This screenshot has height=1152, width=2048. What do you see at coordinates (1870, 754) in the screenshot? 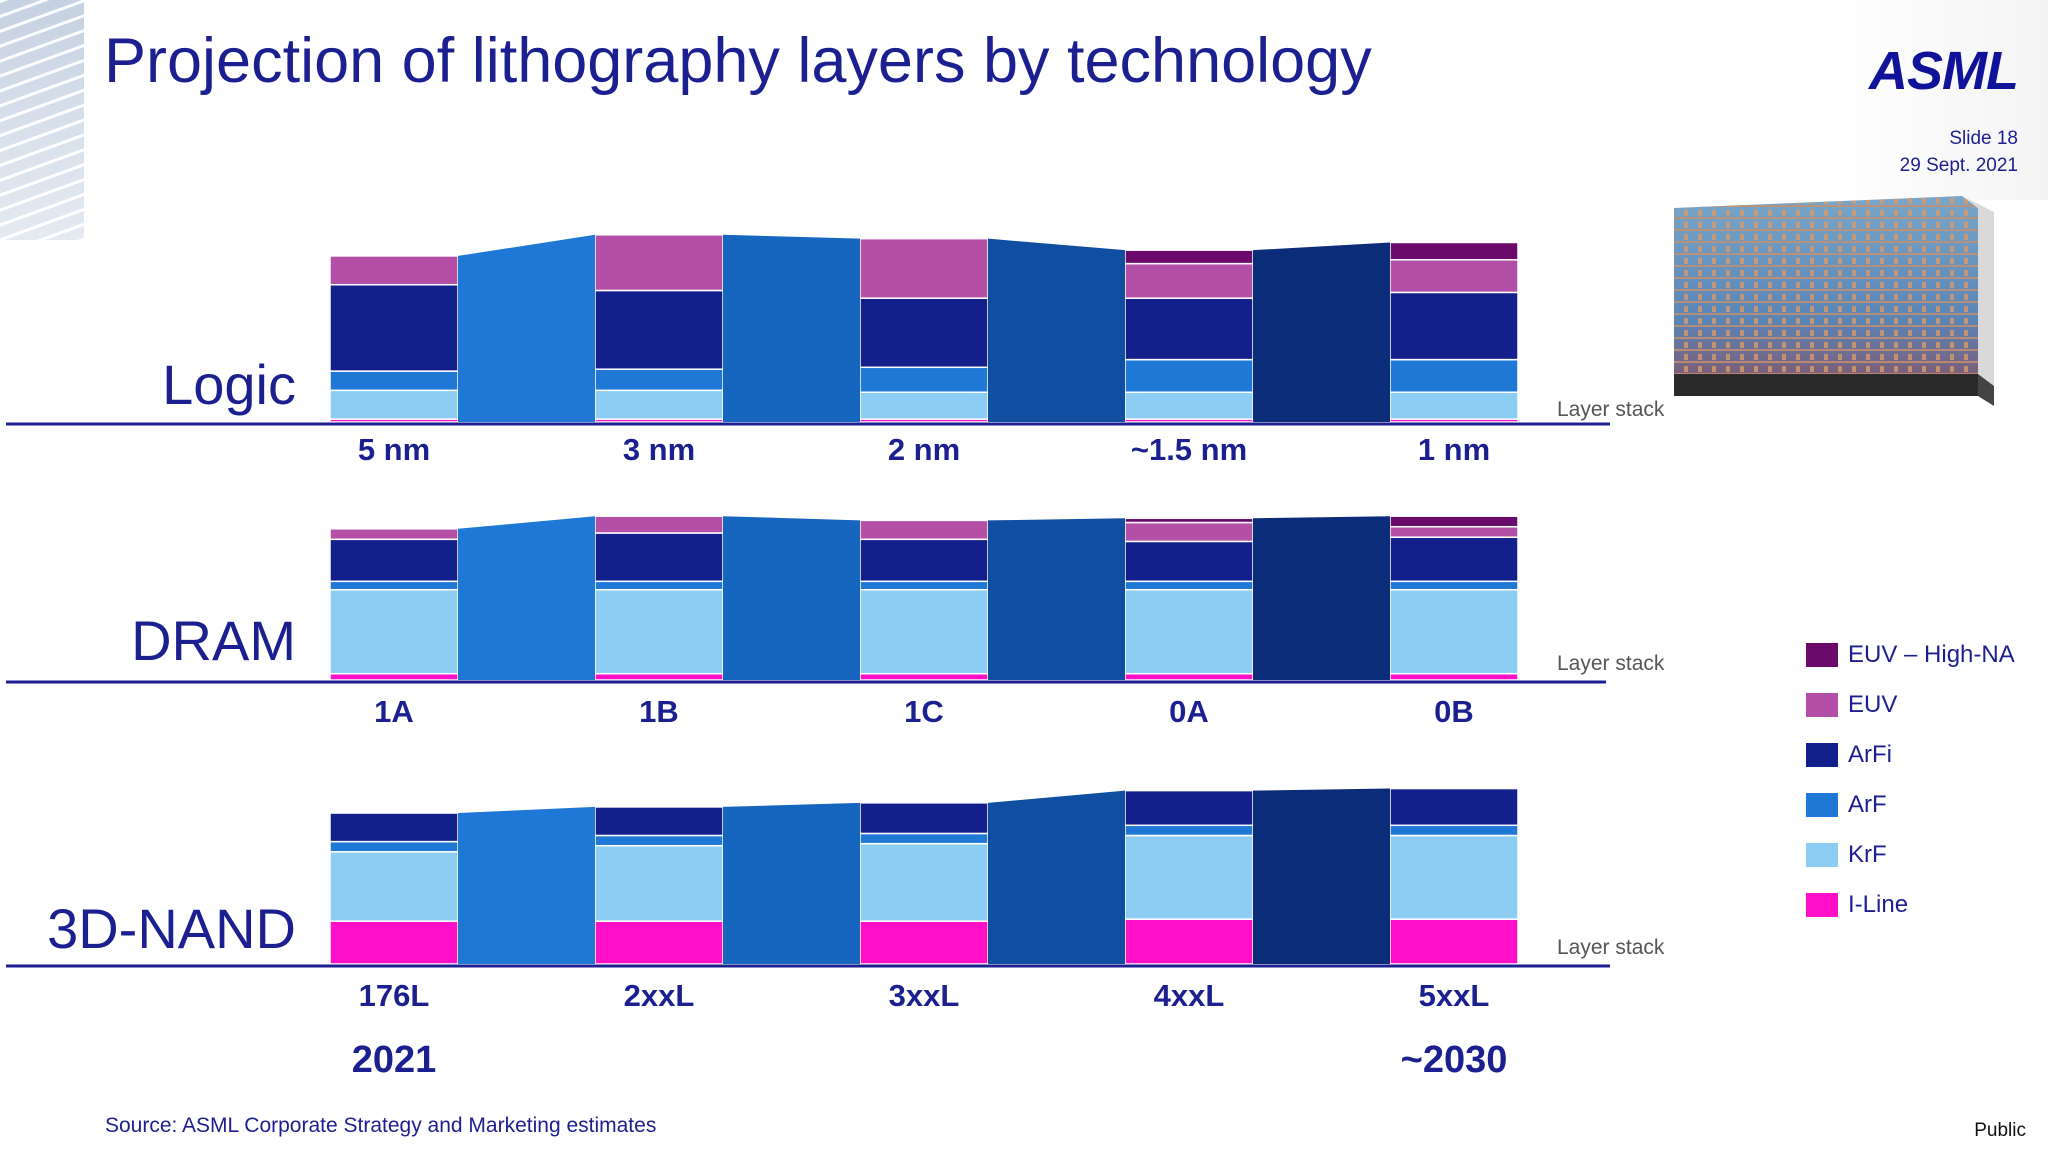
I see `legend-label: ArFi` at bounding box center [1870, 754].